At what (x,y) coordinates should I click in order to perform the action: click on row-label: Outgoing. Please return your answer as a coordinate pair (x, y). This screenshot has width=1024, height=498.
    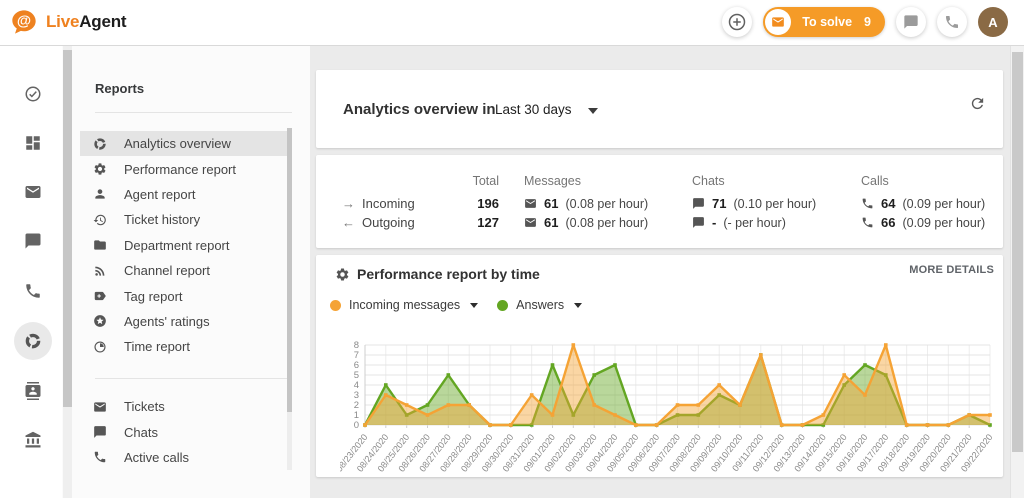
    Looking at the image, I should click on (388, 222).